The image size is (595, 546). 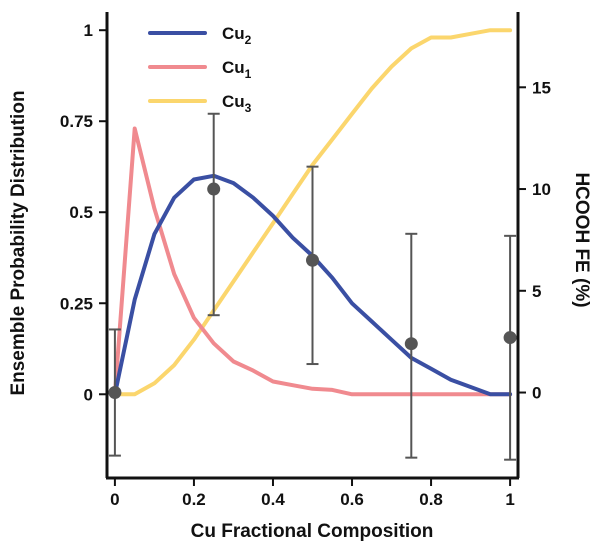 What do you see at coordinates (581, 239) in the screenshot?
I see `y2-axis-title: HCOOH FE (%)` at bounding box center [581, 239].